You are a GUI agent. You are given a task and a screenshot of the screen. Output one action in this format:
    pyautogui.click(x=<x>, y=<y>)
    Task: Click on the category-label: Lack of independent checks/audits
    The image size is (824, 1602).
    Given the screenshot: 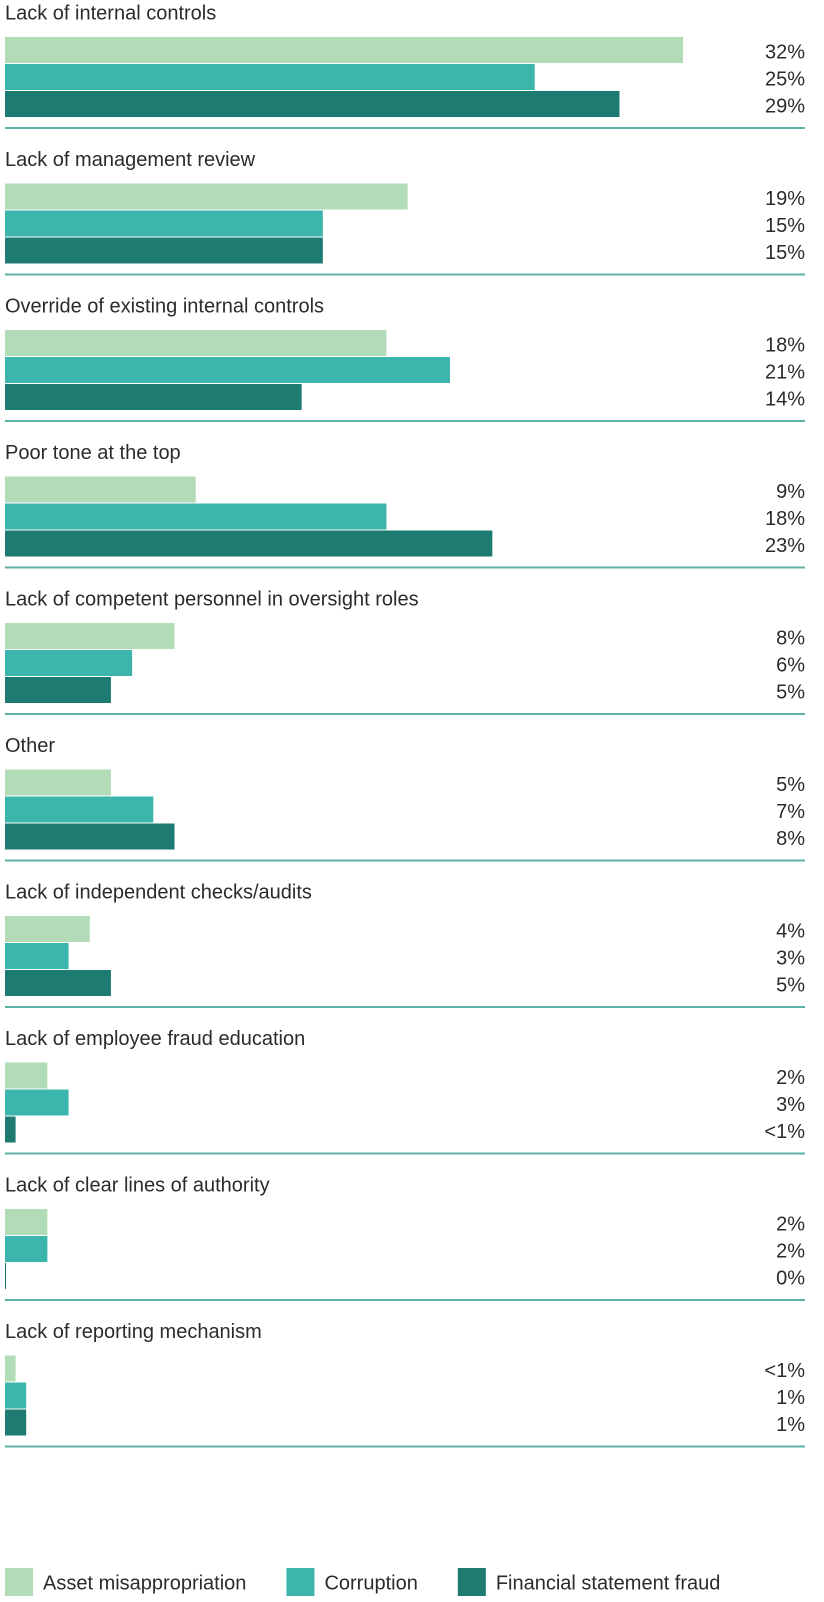 What is the action you would take?
    pyautogui.click(x=158, y=892)
    